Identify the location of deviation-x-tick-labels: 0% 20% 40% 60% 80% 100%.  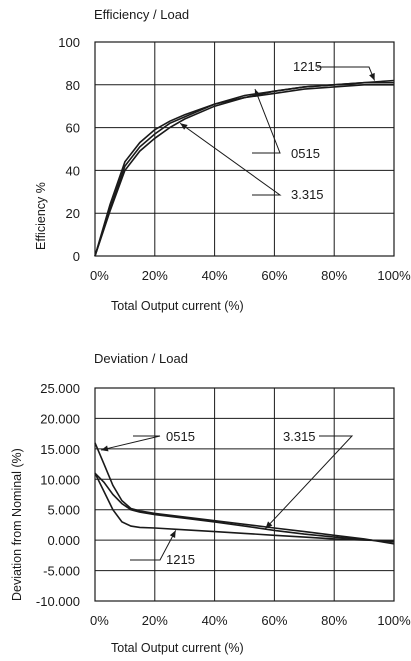
(250, 620).